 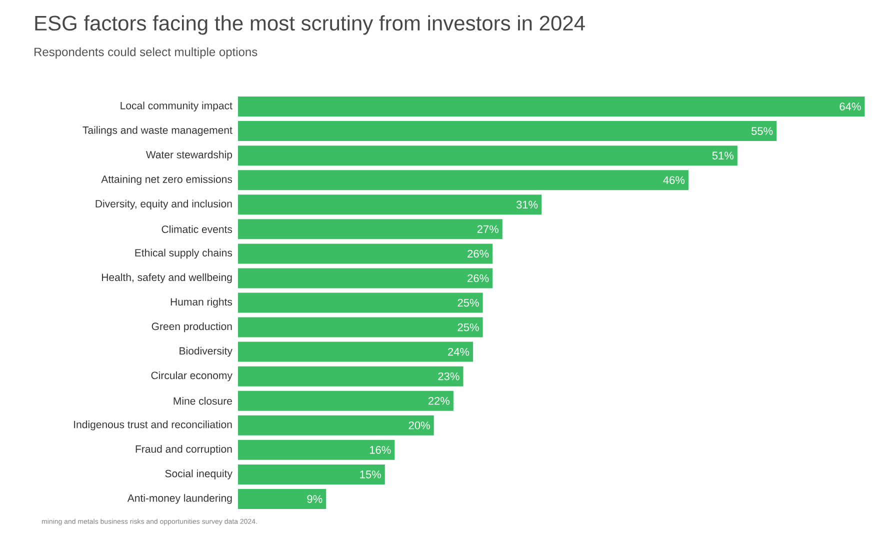 What do you see at coordinates (176, 107) in the screenshot?
I see `y-tick-label: Local community impact` at bounding box center [176, 107].